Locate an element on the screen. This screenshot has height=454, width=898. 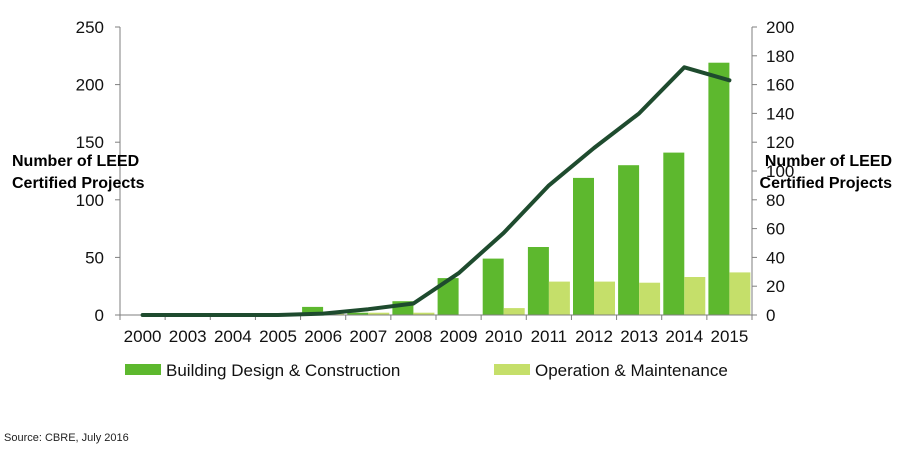
y2-tick-label: 20 is located at coordinates (775, 286).